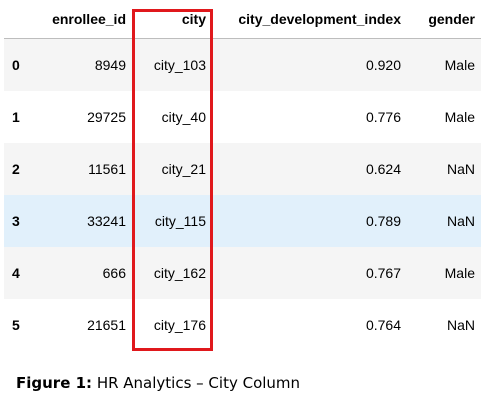  Describe the element at coordinates (106, 116) in the screenshot. I see `cell-enrollee-id: 29725` at that location.